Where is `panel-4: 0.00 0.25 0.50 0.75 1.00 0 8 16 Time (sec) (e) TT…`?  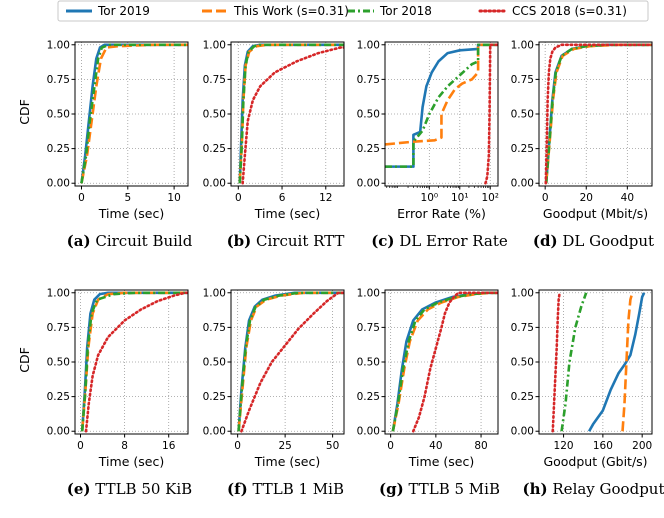 panel-4: 0.00 0.25 0.50 0.75 1.00 0 8 16 Time (sec) (e) TT… is located at coordinates (120, 392).